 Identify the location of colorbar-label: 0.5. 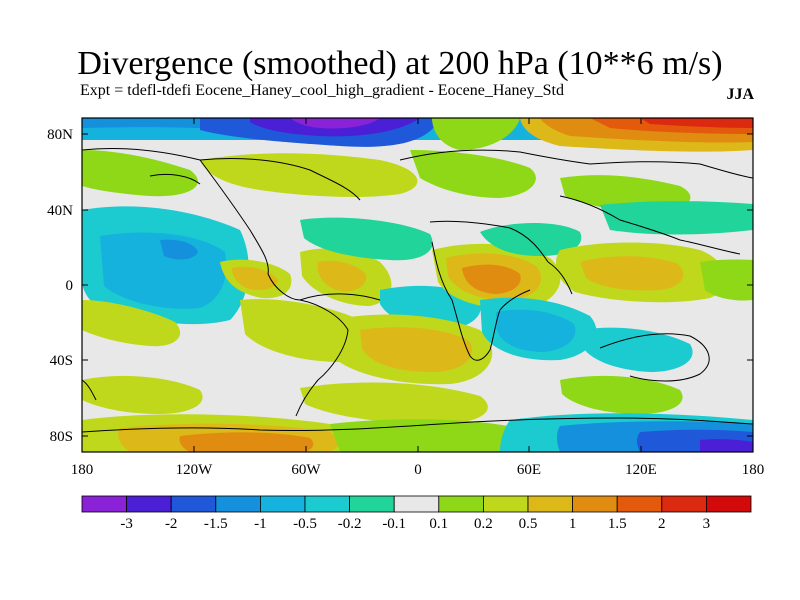
(528, 524).